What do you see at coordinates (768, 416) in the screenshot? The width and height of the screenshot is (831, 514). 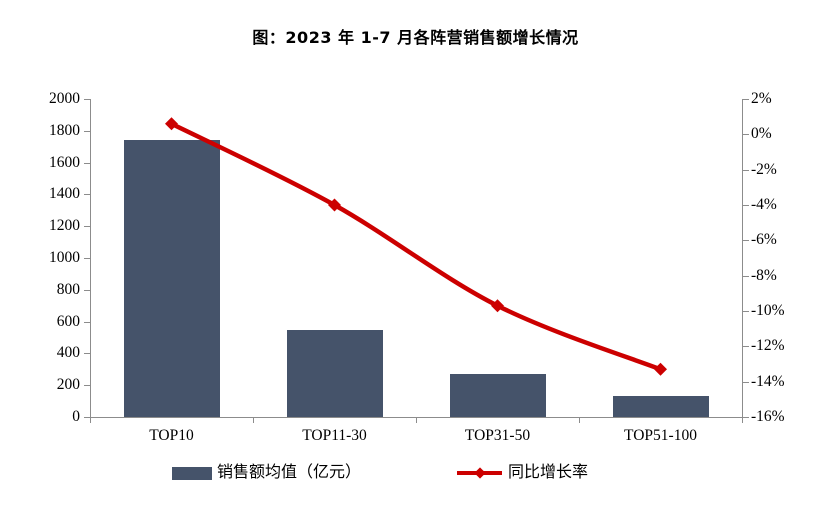 I see `y-axis-label-right: -16%` at bounding box center [768, 416].